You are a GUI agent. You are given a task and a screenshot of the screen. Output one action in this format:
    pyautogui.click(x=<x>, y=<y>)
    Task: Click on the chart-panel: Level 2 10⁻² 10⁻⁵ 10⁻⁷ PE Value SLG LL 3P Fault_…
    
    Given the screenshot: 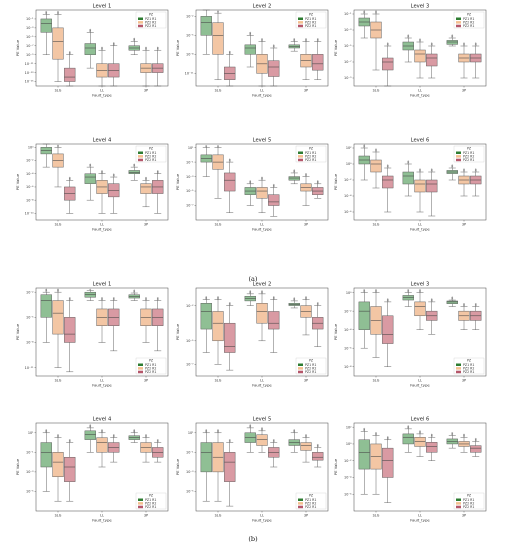 What is the action you would take?
    pyautogui.click(x=252, y=335)
    